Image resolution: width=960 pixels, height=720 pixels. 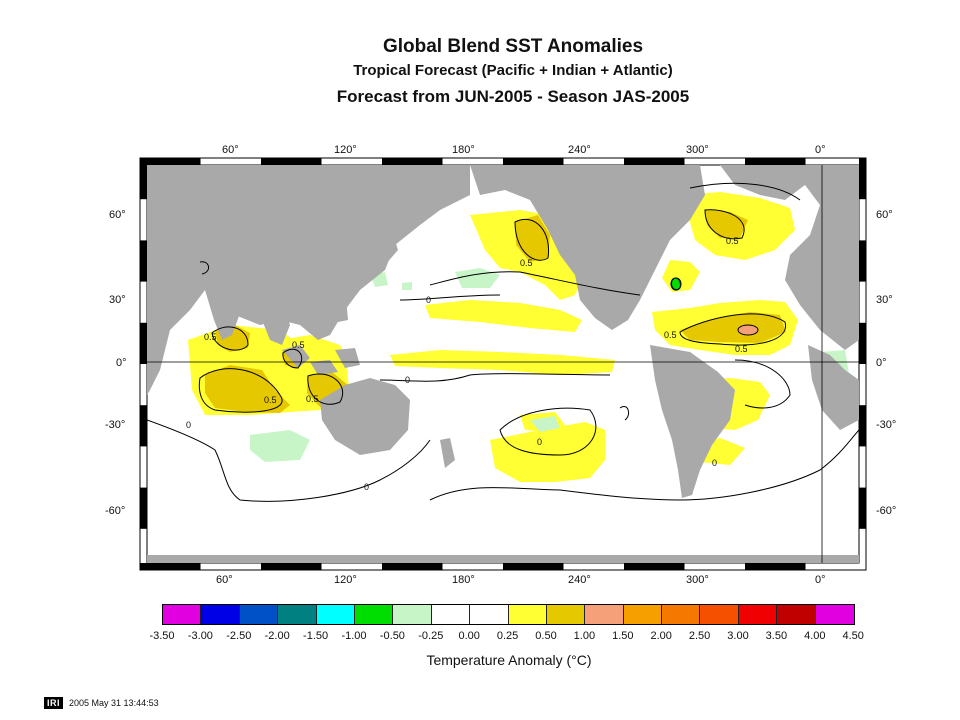 What do you see at coordinates (509, 660) in the screenshot?
I see `colorbar-title: Temperature Anomaly (°C)` at bounding box center [509, 660].